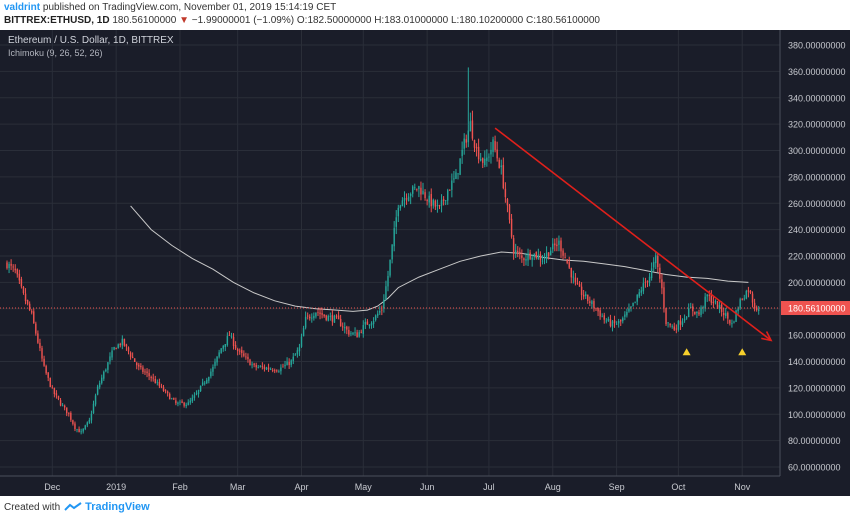 The width and height of the screenshot is (850, 520). I want to click on down-arrow-icon: ▼, so click(184, 20).